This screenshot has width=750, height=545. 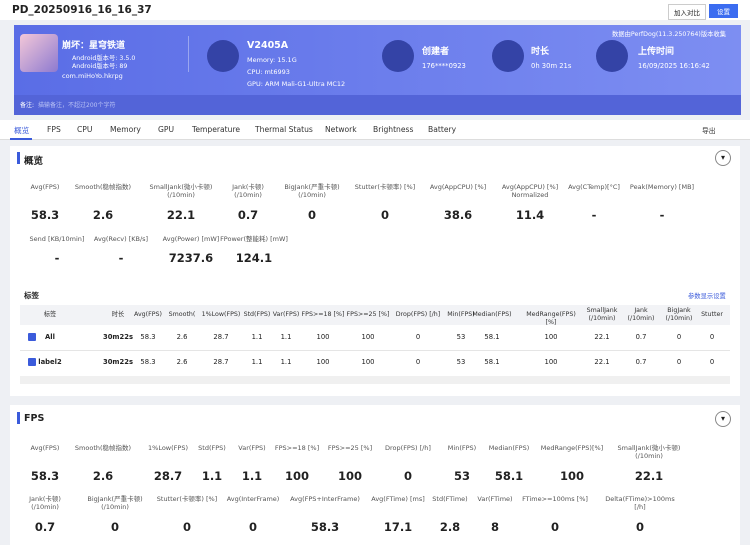 I want to click on table-header: Median(FPS), so click(x=492, y=314).